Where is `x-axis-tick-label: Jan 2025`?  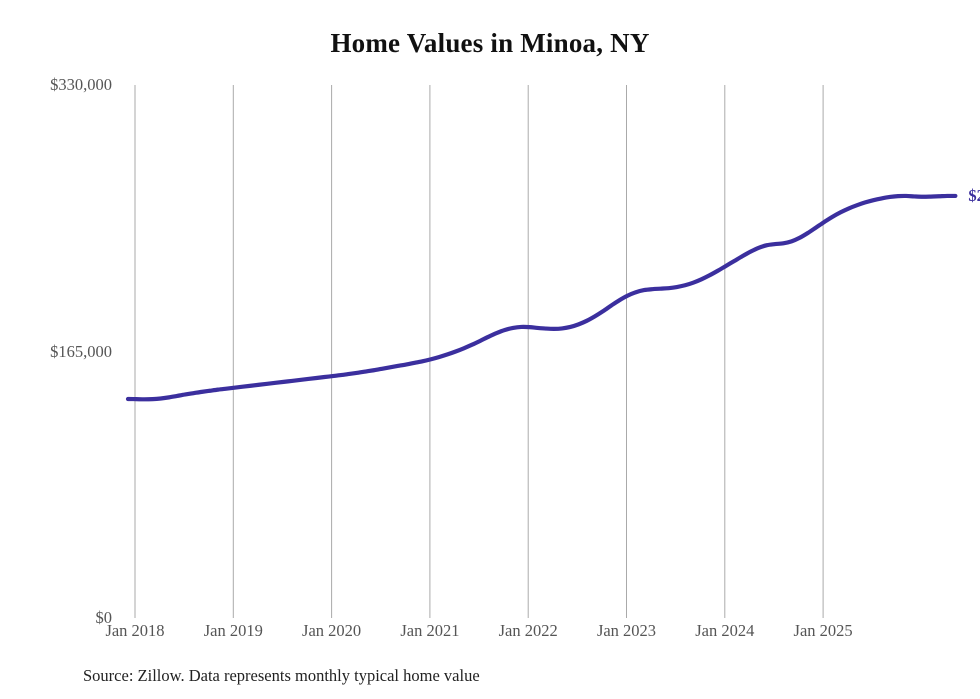
x-axis-tick-label: Jan 2025 is located at coordinates (823, 630).